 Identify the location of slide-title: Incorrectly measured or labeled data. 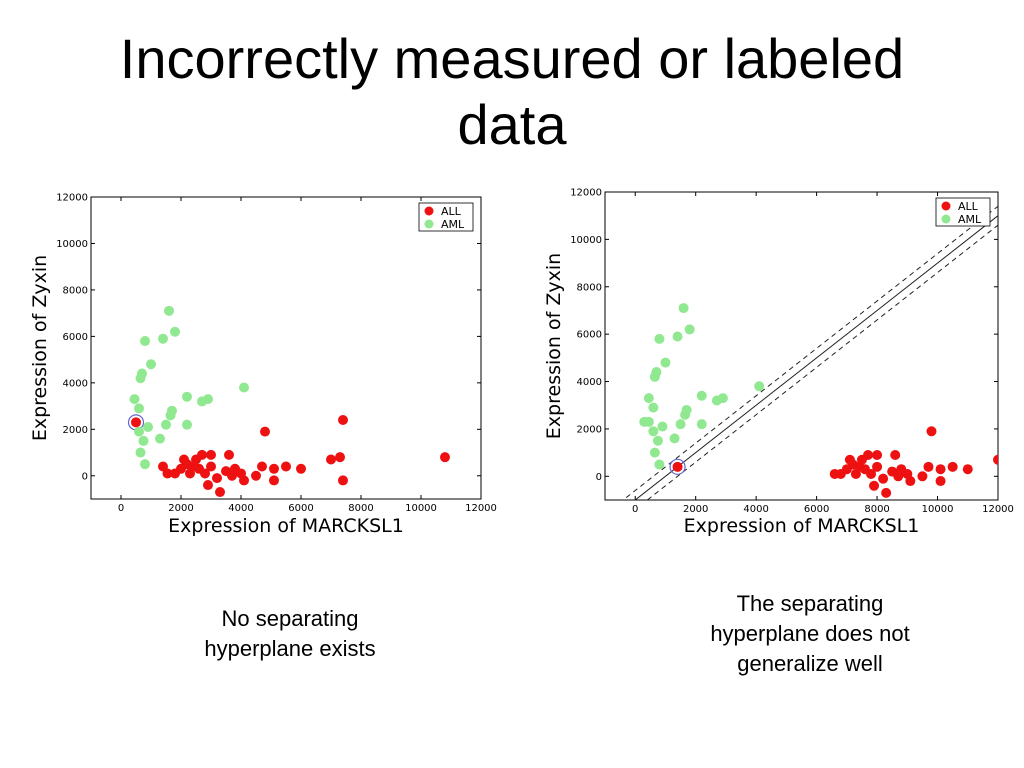
(512, 91).